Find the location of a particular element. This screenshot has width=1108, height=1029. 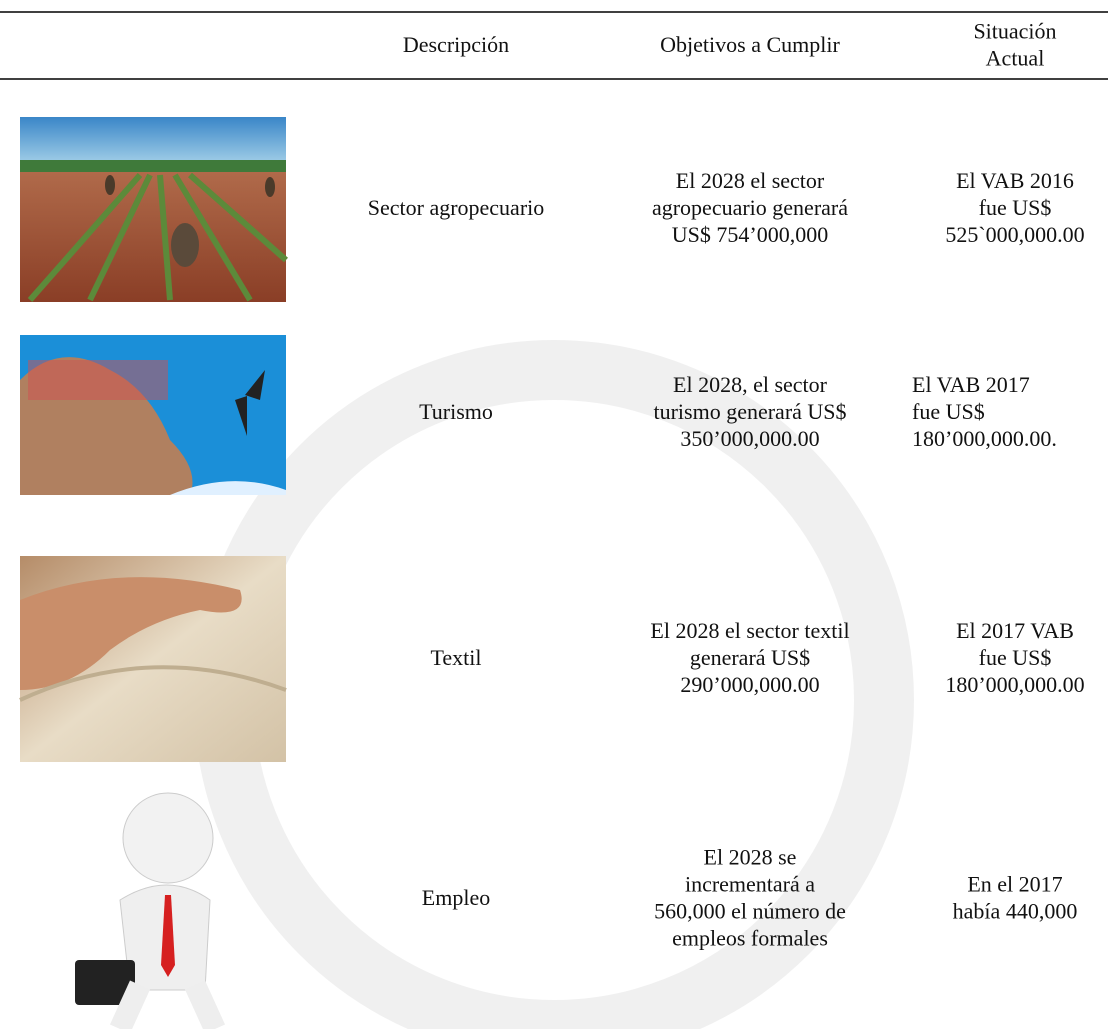

row-status: había 440,000 is located at coordinates (1015, 911).